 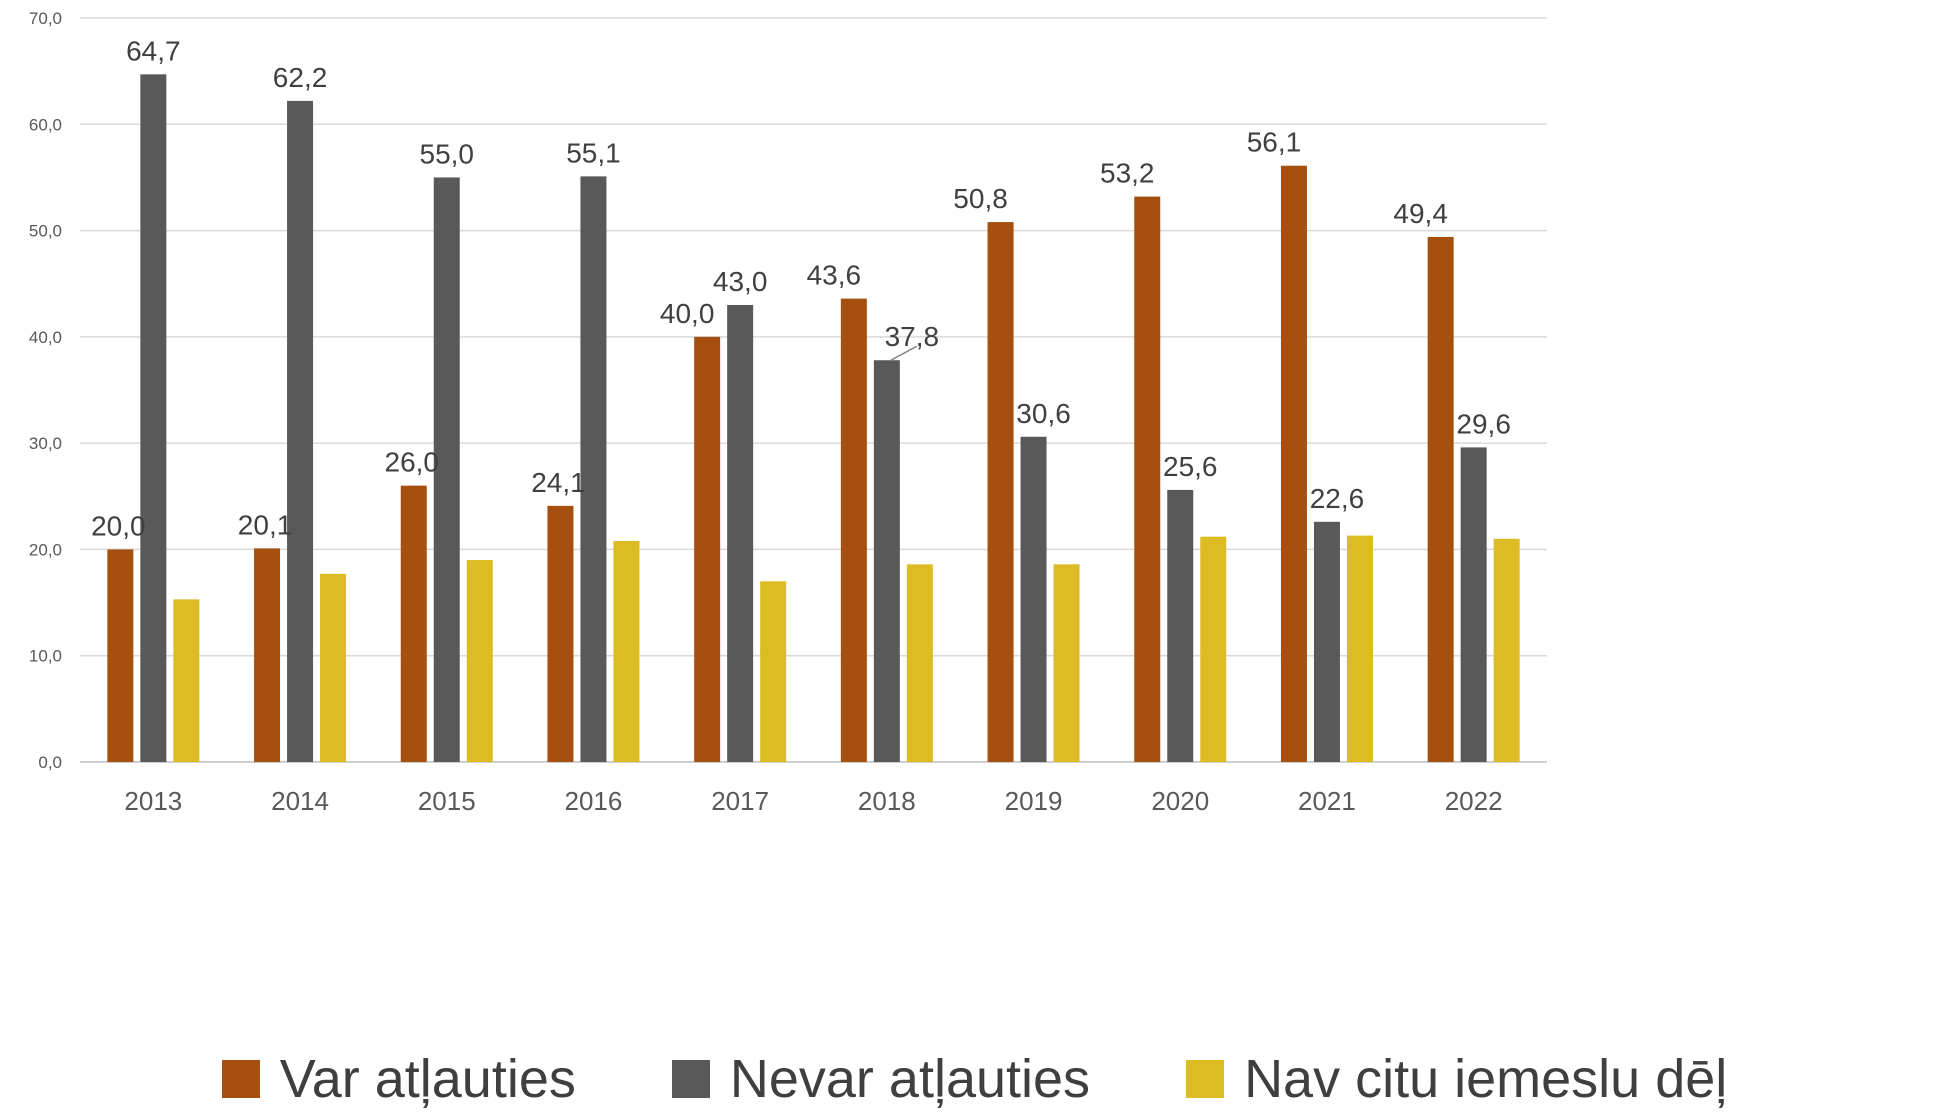 I want to click on bar-2-2017, so click(x=773, y=671).